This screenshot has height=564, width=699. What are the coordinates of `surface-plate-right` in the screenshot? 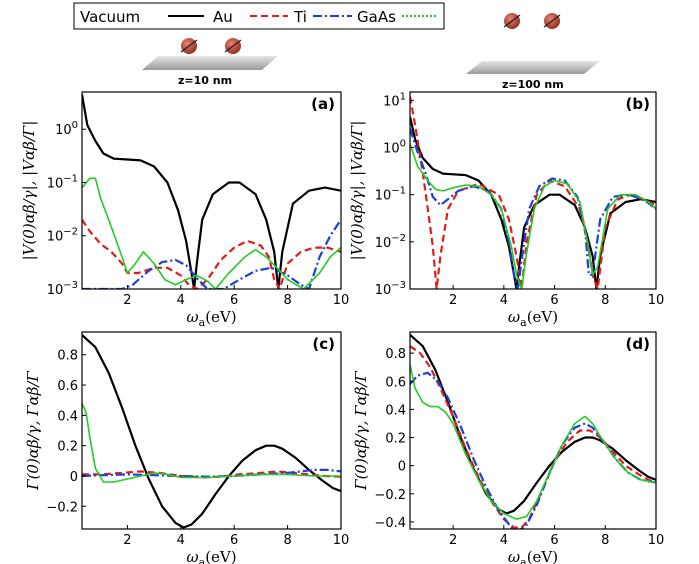 It's located at (533, 67).